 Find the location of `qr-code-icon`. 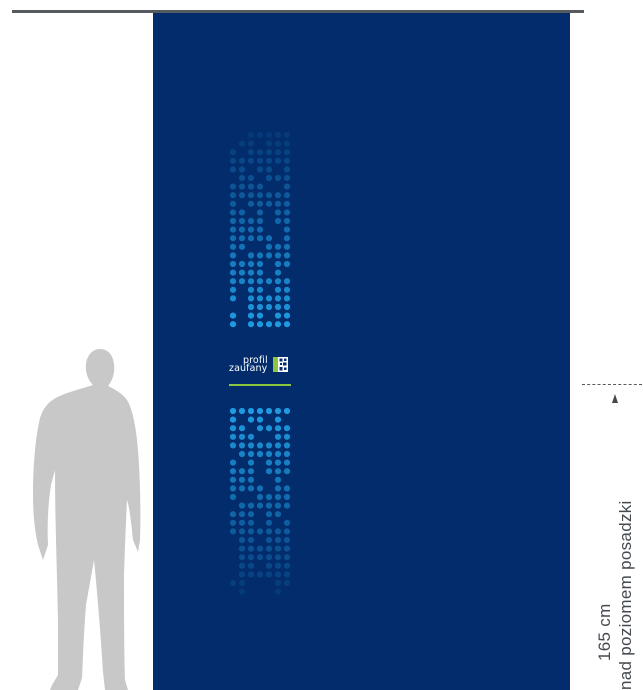

qr-code-icon is located at coordinates (280, 364).